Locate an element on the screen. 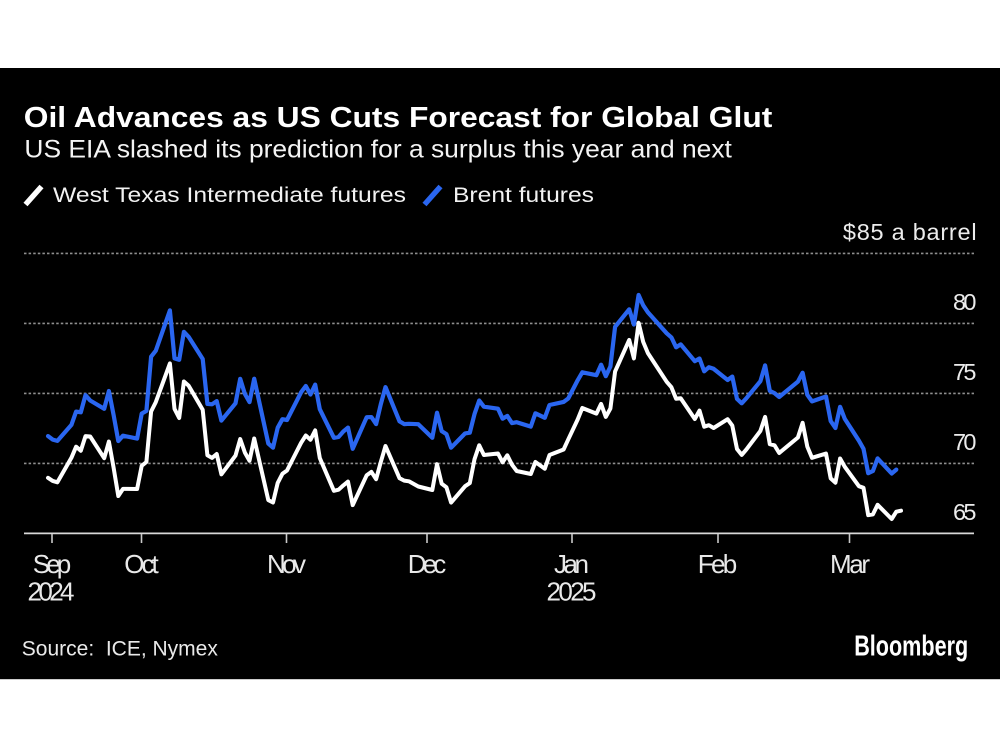 This screenshot has height=750, width=1000. svg-text: Feb is located at coordinates (718, 564).